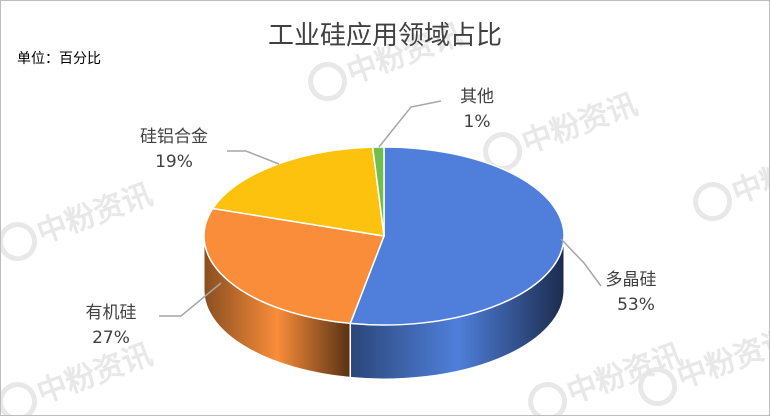 The width and height of the screenshot is (770, 416). What do you see at coordinates (631, 280) in the screenshot?
I see `slice-label: 多晶硅` at bounding box center [631, 280].